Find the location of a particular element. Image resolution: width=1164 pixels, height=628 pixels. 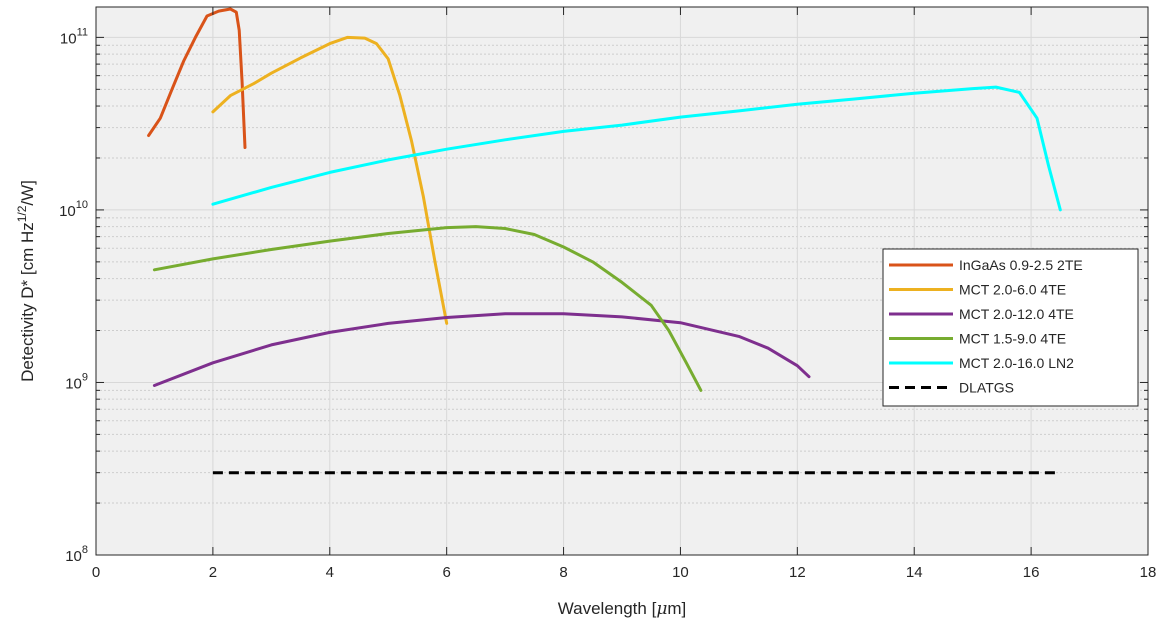

legend-label-mct-2-0-12-0-4te: MCT 2.0-12.0 4TE is located at coordinates (1016, 314).